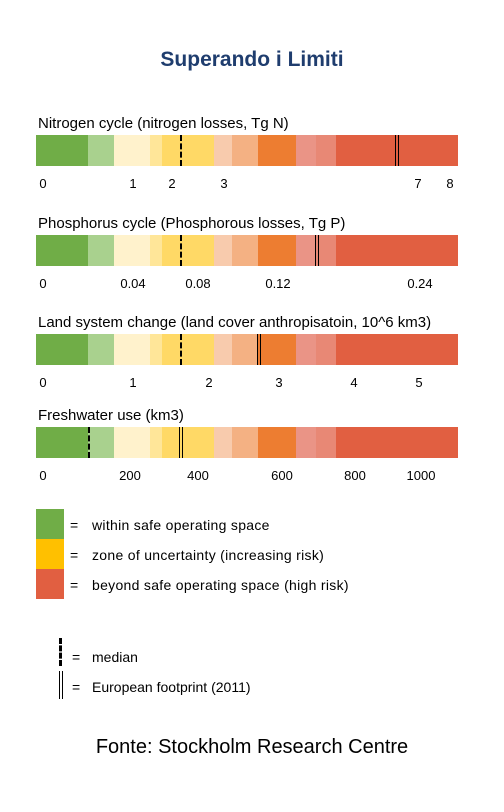  What do you see at coordinates (198, 283) in the screenshot?
I see `tick-label: 0.08` at bounding box center [198, 283].